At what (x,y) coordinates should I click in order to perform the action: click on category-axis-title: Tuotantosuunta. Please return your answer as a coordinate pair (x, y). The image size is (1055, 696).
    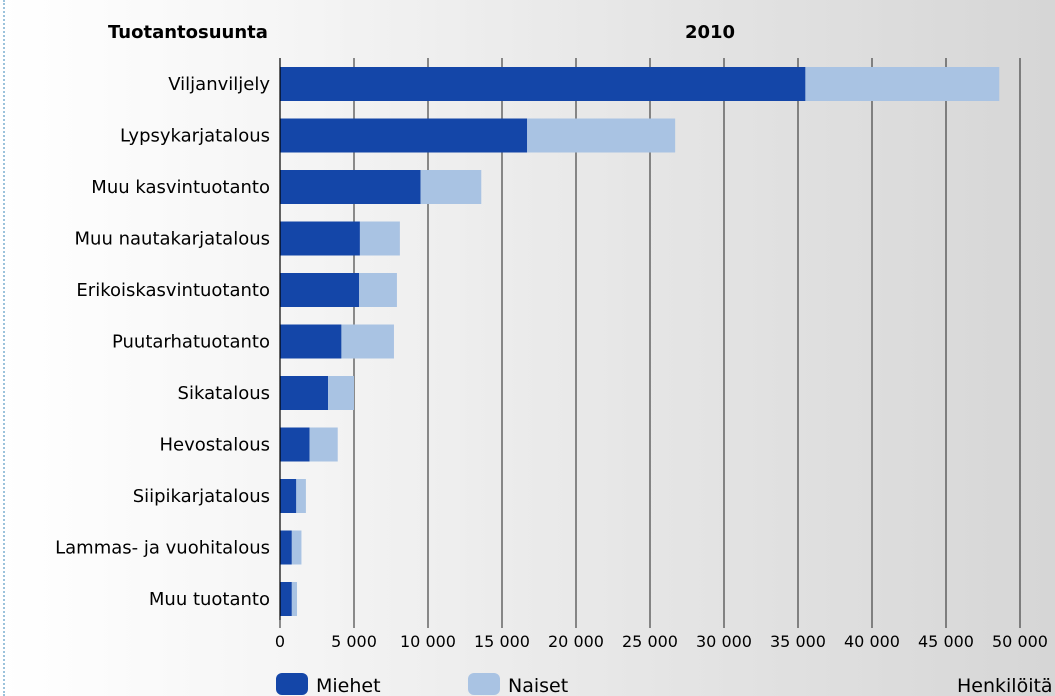
    Looking at the image, I should click on (188, 32).